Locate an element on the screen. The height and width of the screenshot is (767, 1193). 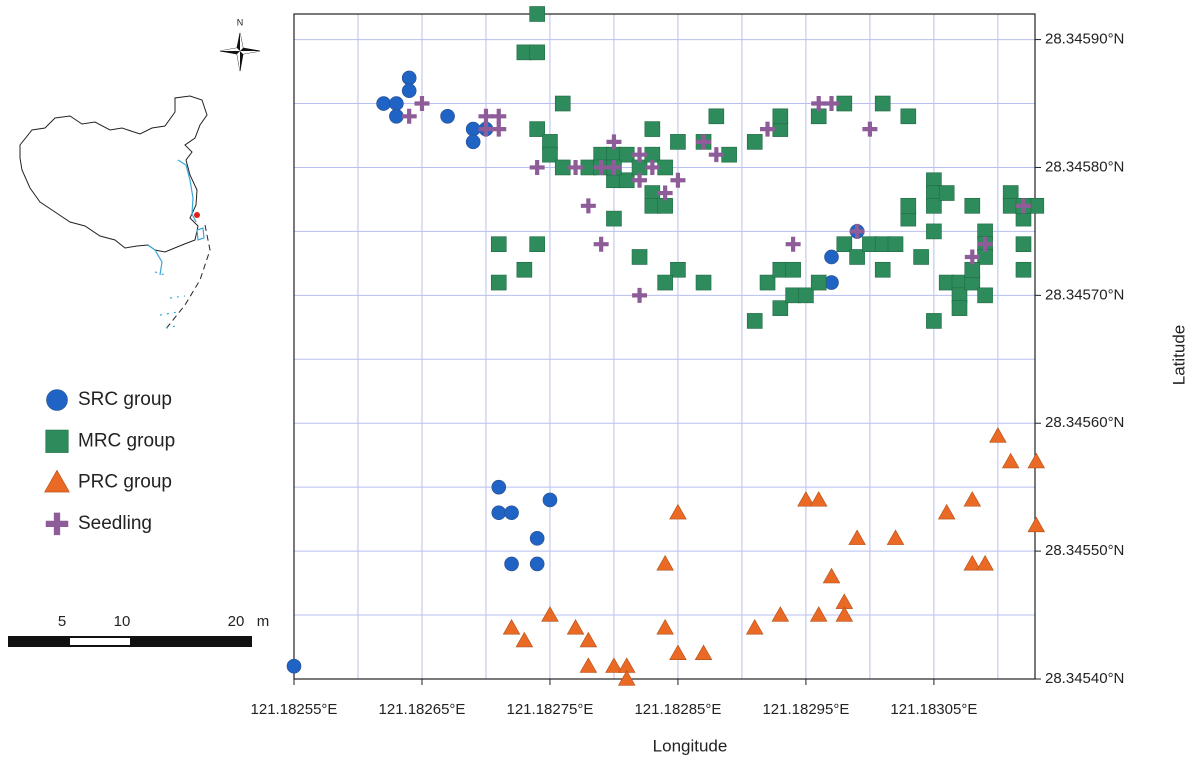
compass-label: N is located at coordinates (240, 22).